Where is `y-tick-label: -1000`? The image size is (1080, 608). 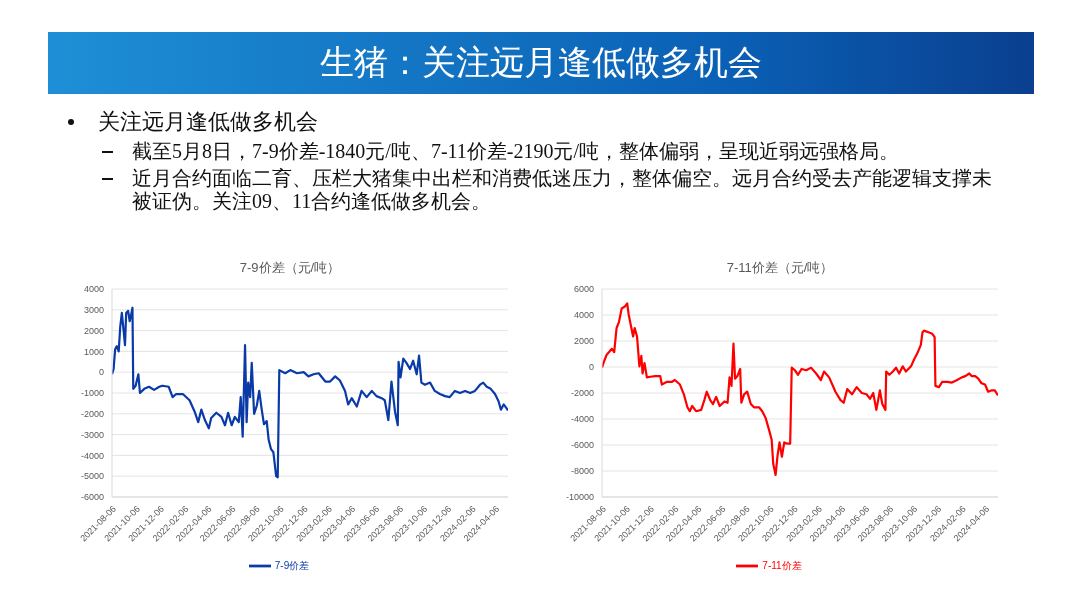
y-tick-label: -1000 is located at coordinates (92, 393).